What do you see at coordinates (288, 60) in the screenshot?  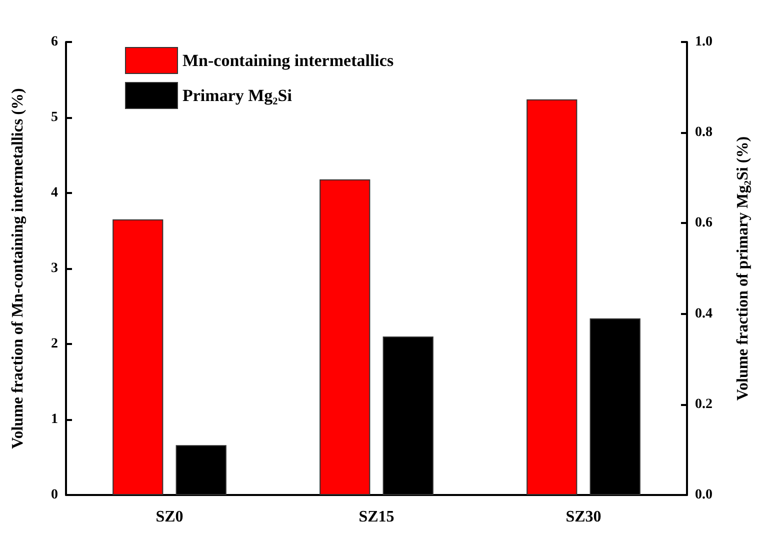 I see `legend-label: Mn-containing intermetallics` at bounding box center [288, 60].